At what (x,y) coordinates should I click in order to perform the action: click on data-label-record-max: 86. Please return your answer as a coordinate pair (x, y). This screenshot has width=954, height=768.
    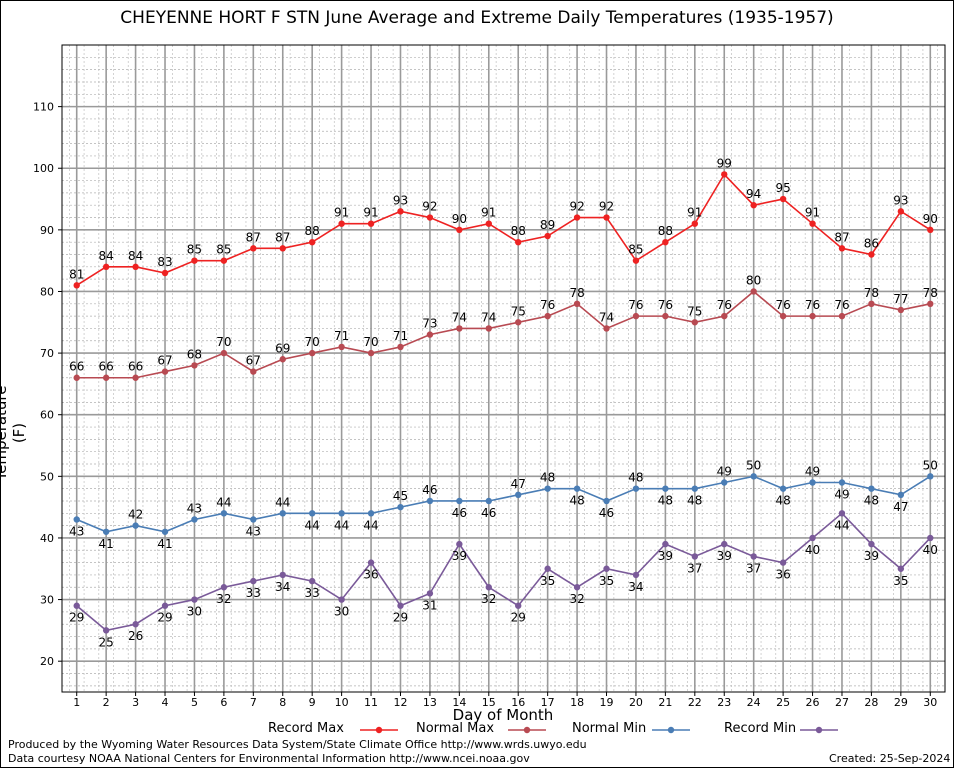
    Looking at the image, I should click on (871, 244).